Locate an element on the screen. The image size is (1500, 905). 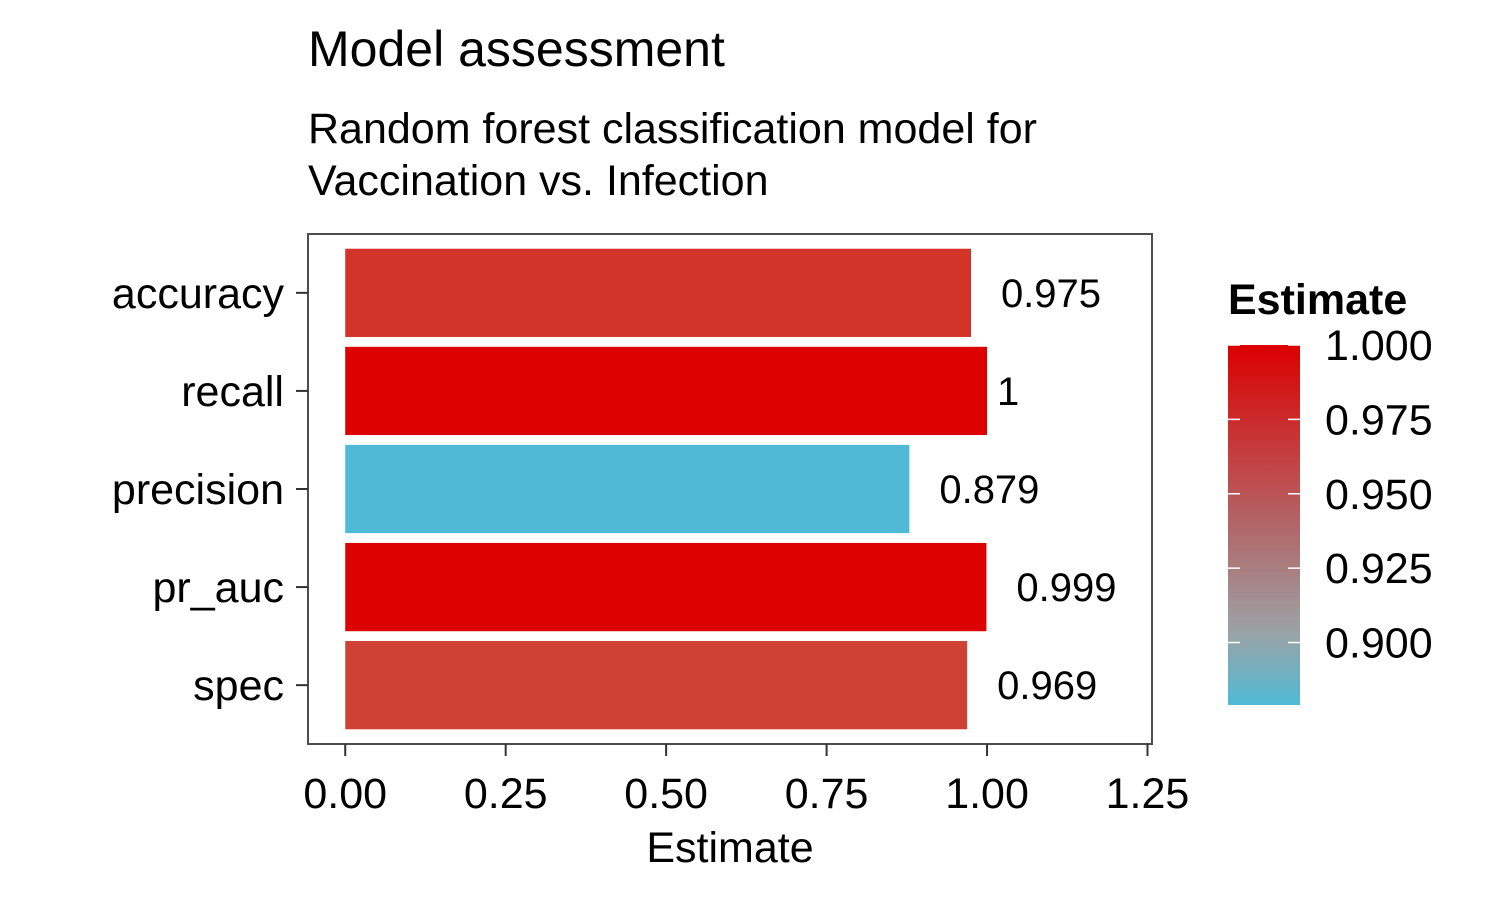
legend-title: Estimate is located at coordinates (1317, 300).